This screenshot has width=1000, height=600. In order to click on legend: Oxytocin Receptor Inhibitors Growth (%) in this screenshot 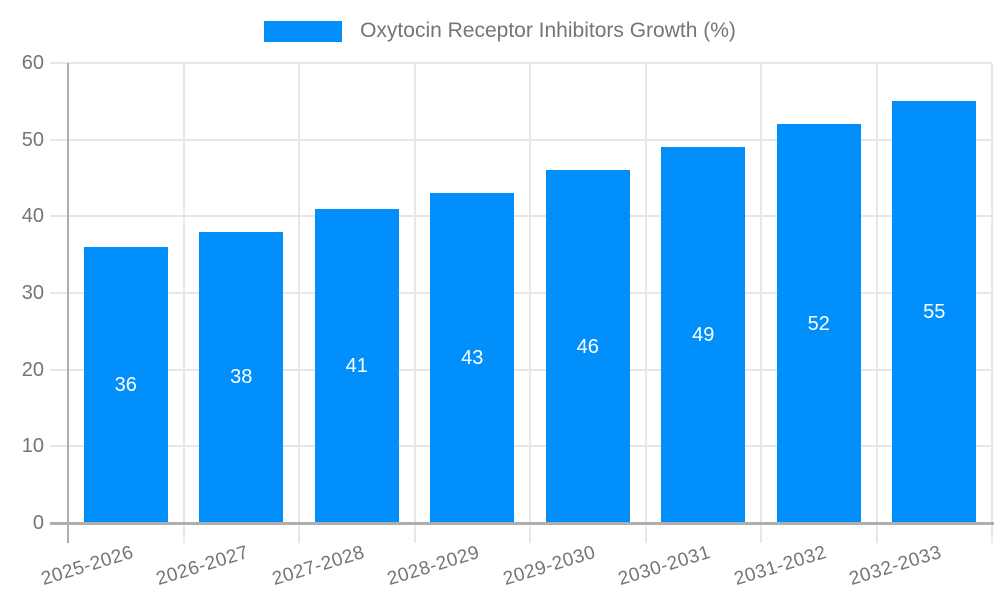, I will do `click(500, 31)`.